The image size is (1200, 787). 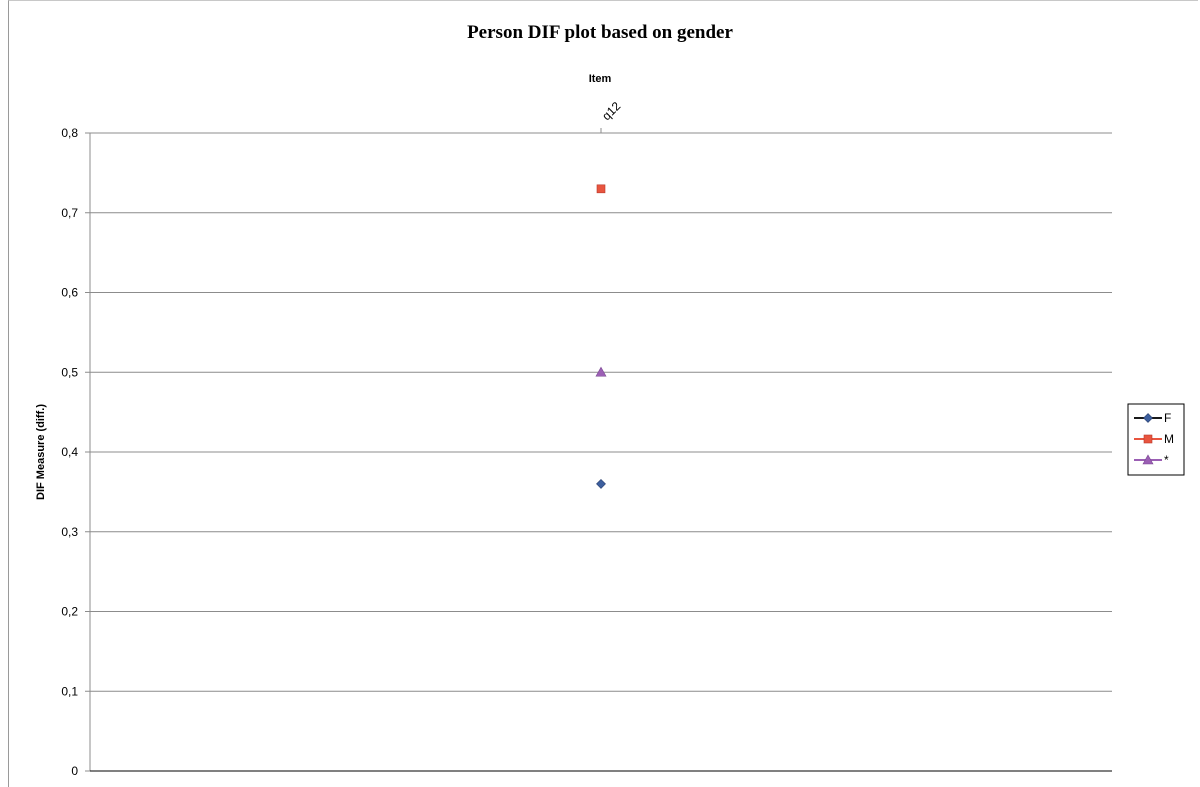 What do you see at coordinates (601, 483) in the screenshot?
I see `data-point-F` at bounding box center [601, 483].